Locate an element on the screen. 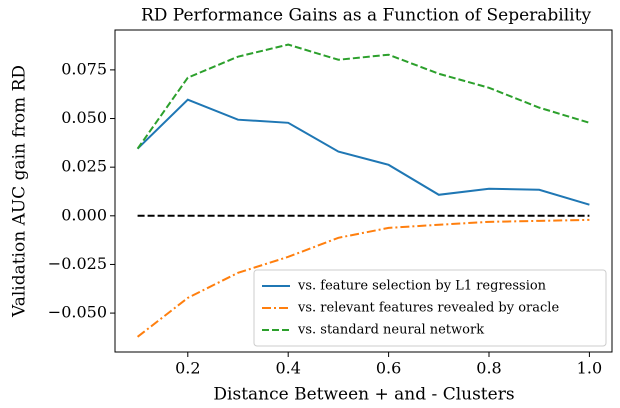  x-tick-label: 0.8 is located at coordinates (488, 368).